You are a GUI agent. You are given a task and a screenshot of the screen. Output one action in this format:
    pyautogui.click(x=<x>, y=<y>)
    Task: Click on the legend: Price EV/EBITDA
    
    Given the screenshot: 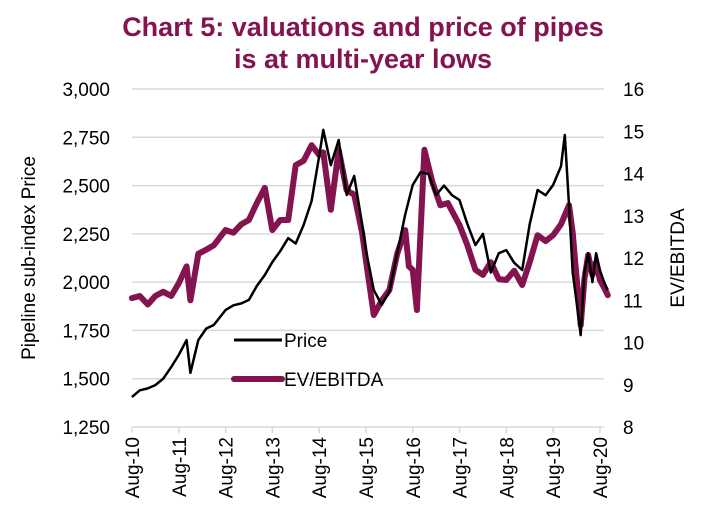 What is the action you would take?
    pyautogui.click(x=307, y=361)
    